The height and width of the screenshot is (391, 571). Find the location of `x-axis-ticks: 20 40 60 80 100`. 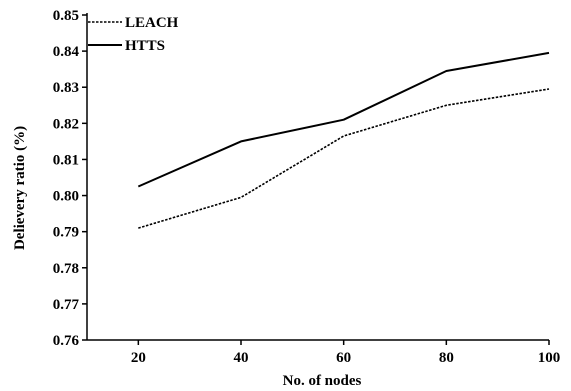

x-axis-ticks: 20 40 60 80 100 is located at coordinates (345, 353).